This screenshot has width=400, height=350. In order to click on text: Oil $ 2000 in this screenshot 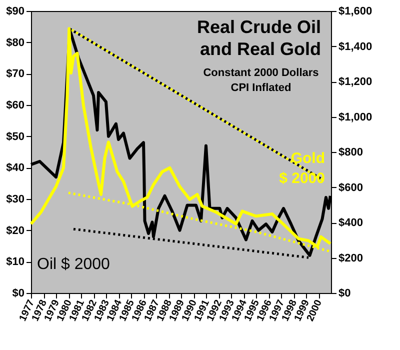, I will do `click(73, 264)`.